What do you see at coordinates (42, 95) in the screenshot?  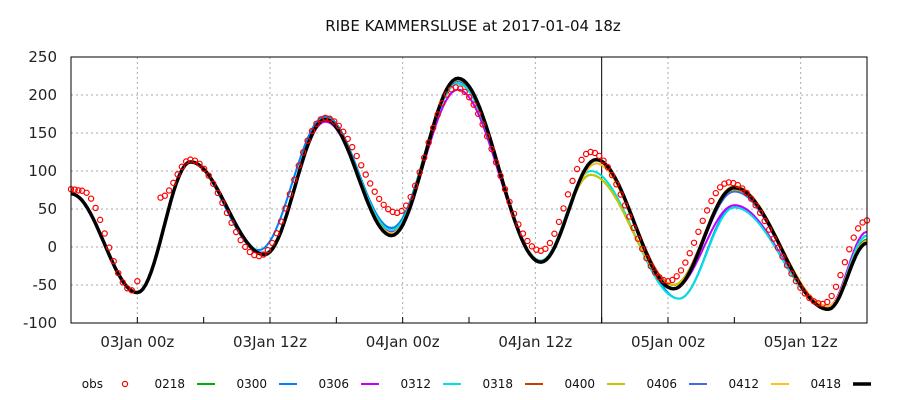 I see `y-tick-label: 200` at bounding box center [42, 95].